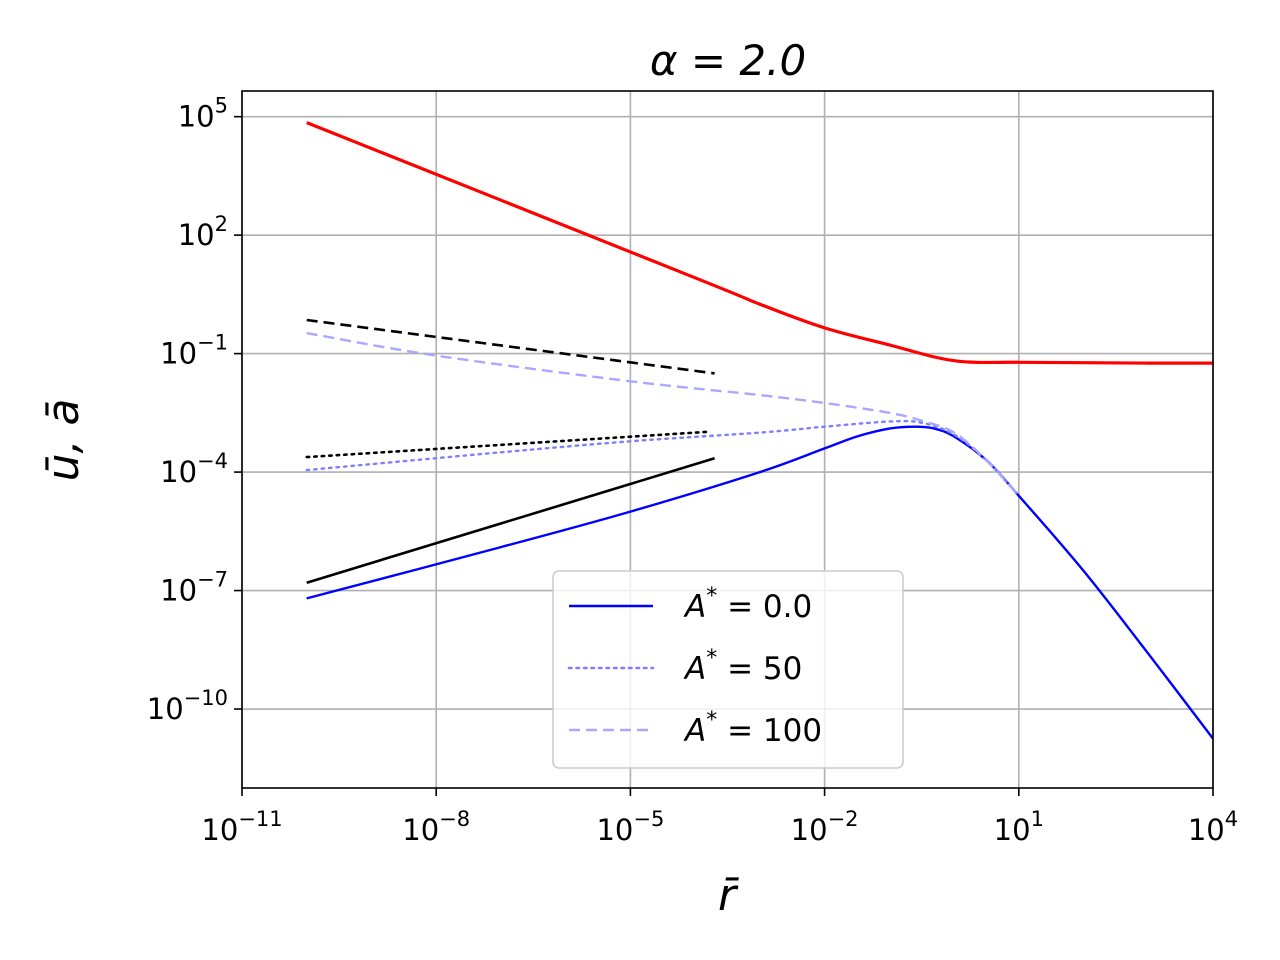 The height and width of the screenshot is (960, 1280). Describe the element at coordinates (630, 827) in the screenshot. I see `x-tick-label: 10⁻⁵` at that location.